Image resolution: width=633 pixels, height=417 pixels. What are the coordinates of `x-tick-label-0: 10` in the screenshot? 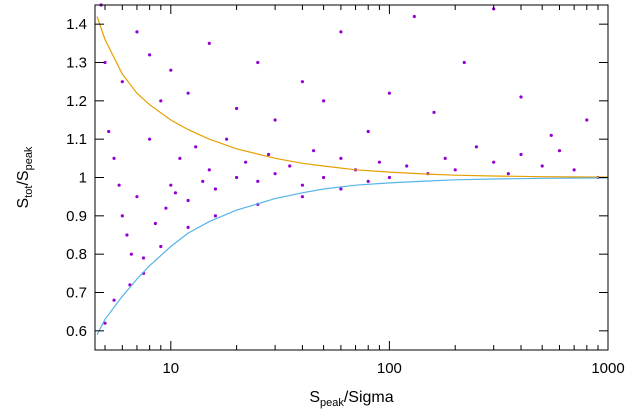 It's located at (170, 368).